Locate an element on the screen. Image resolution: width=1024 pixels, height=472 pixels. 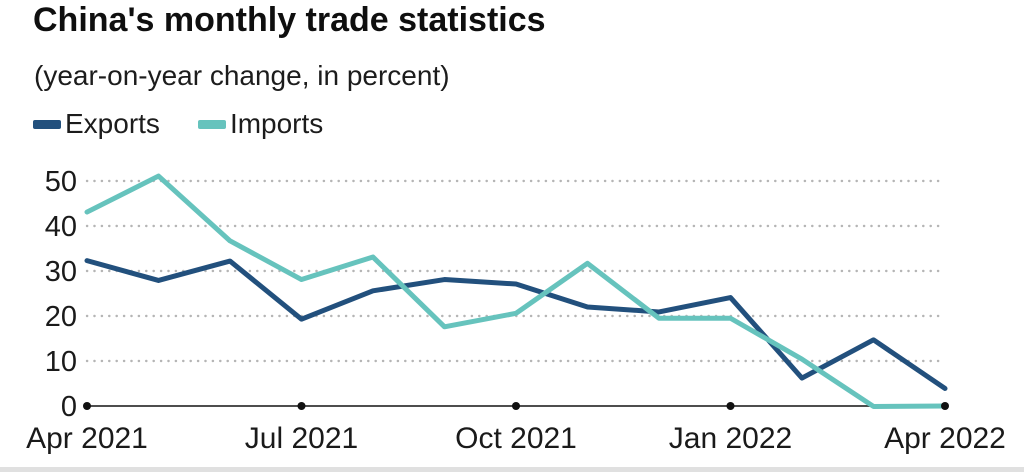
y-axis-tick-label: 0 is located at coordinates (69, 407).